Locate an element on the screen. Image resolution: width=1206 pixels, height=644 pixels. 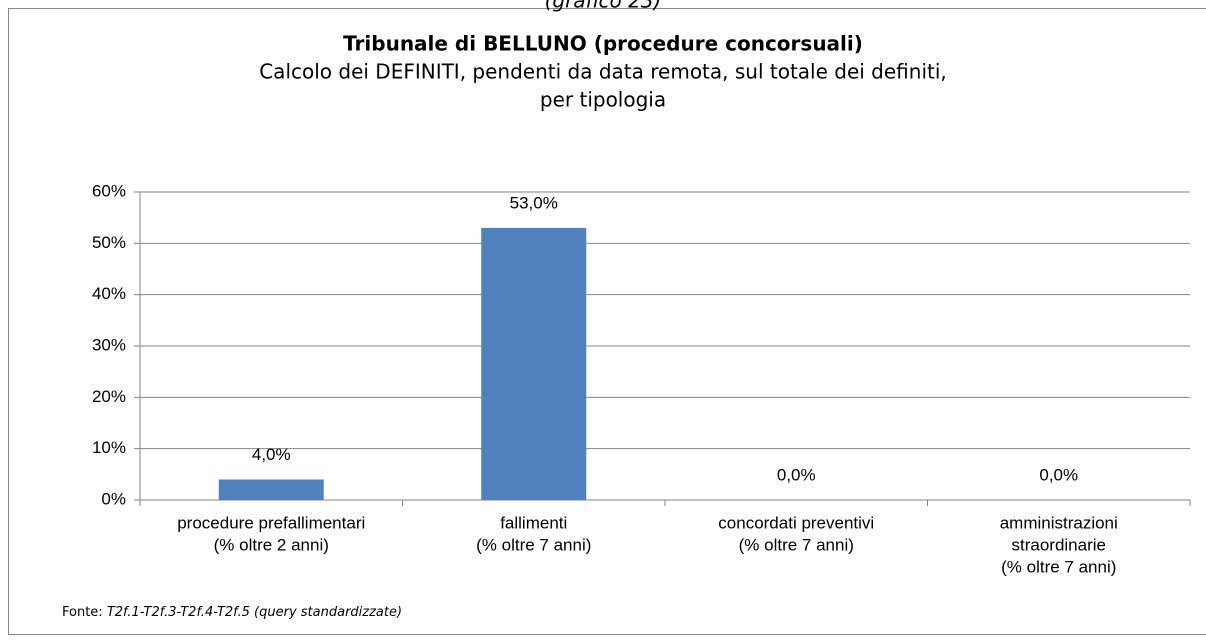
y-tick-label: 30% is located at coordinates (109, 344).